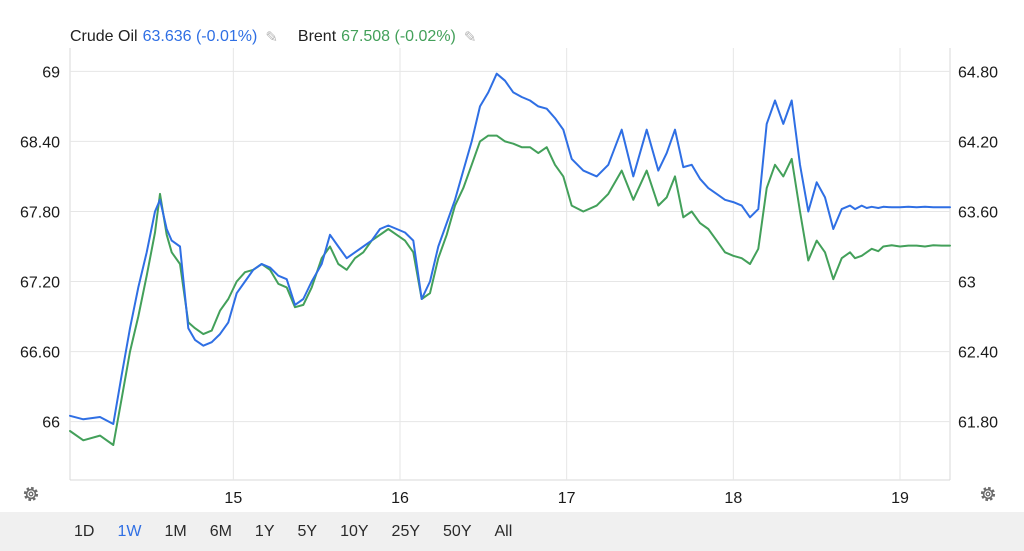 The height and width of the screenshot is (551, 1024). What do you see at coordinates (978, 423) in the screenshot?
I see `right-axis-tick-label: 61.80` at bounding box center [978, 423].